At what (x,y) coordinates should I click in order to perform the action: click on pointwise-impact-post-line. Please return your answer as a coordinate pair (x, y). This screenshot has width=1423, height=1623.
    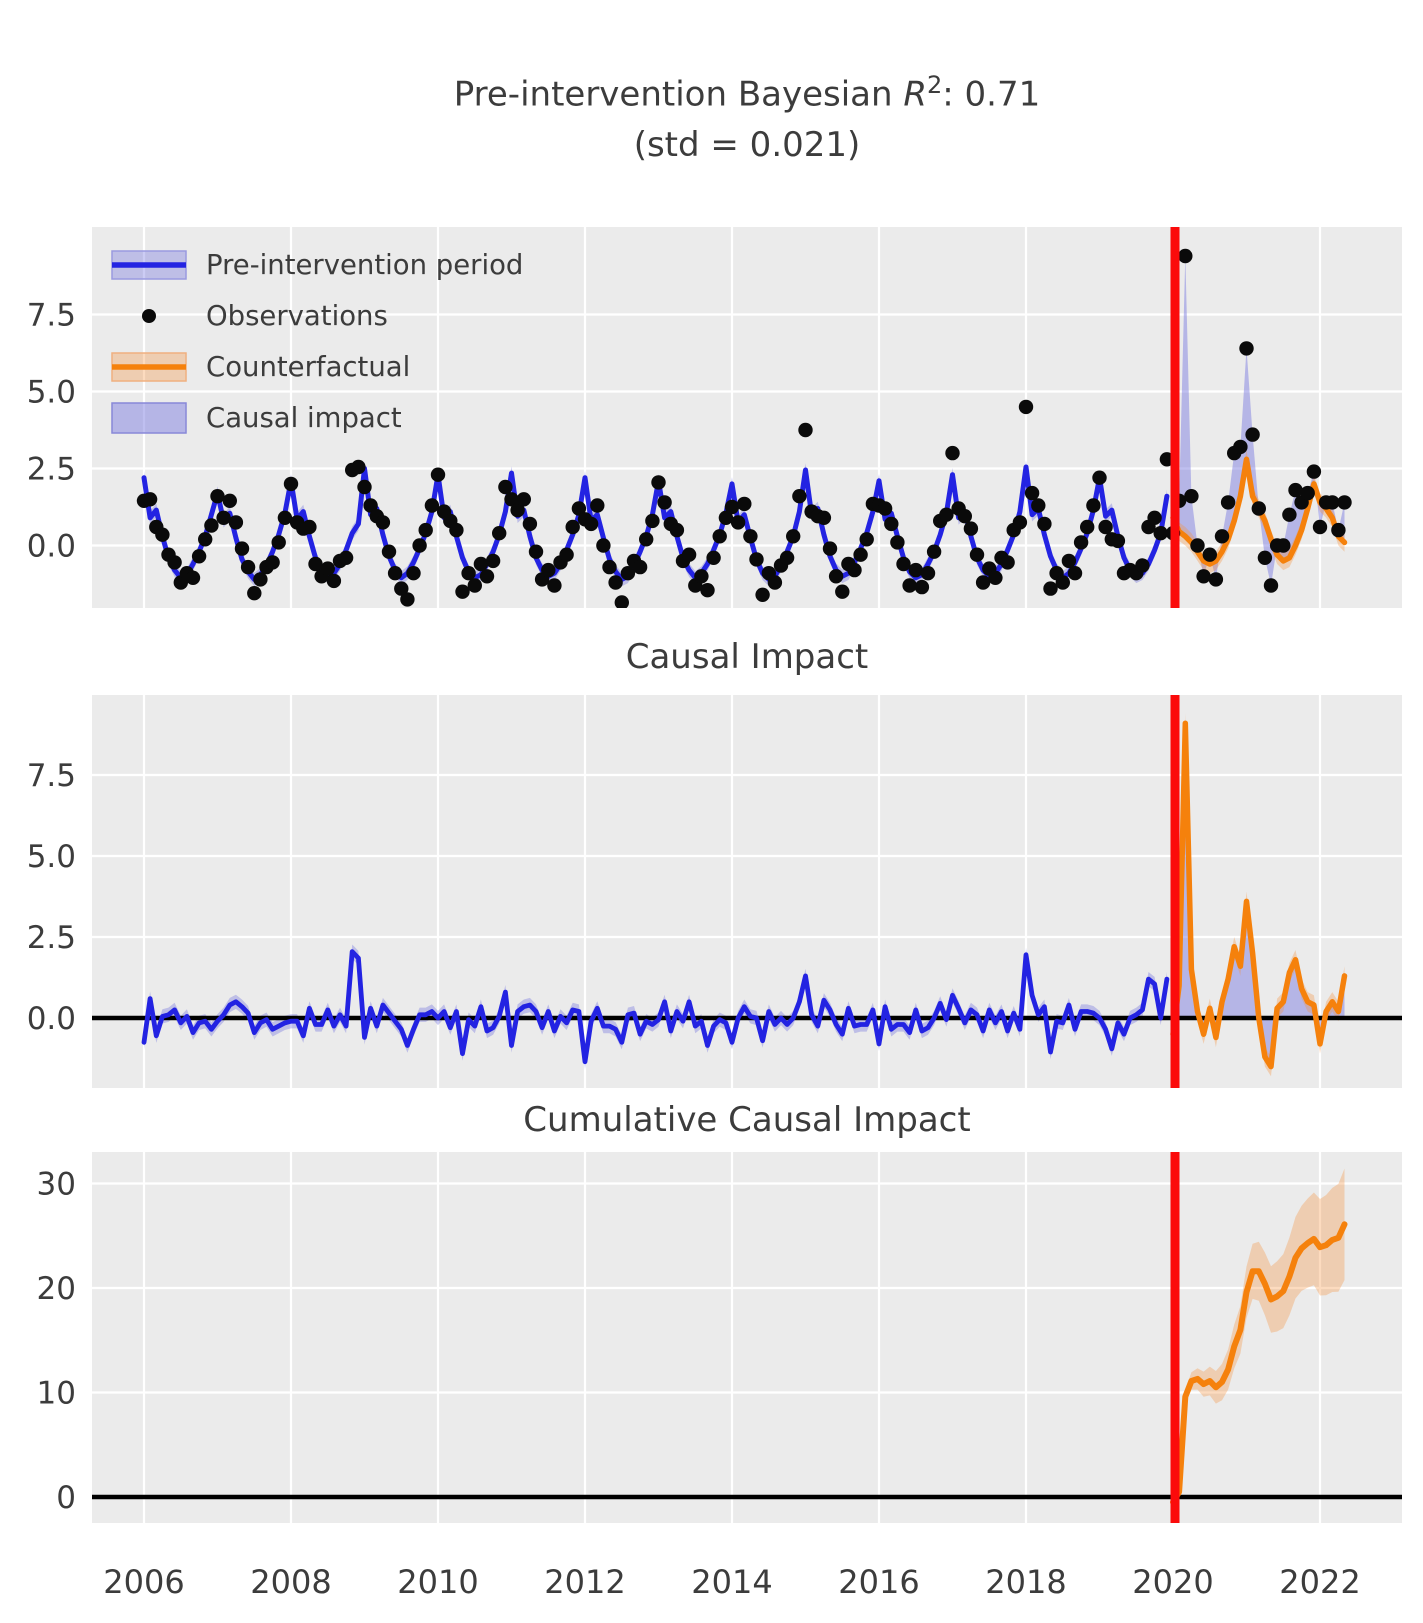
    Looking at the image, I should click on (1259, 895).